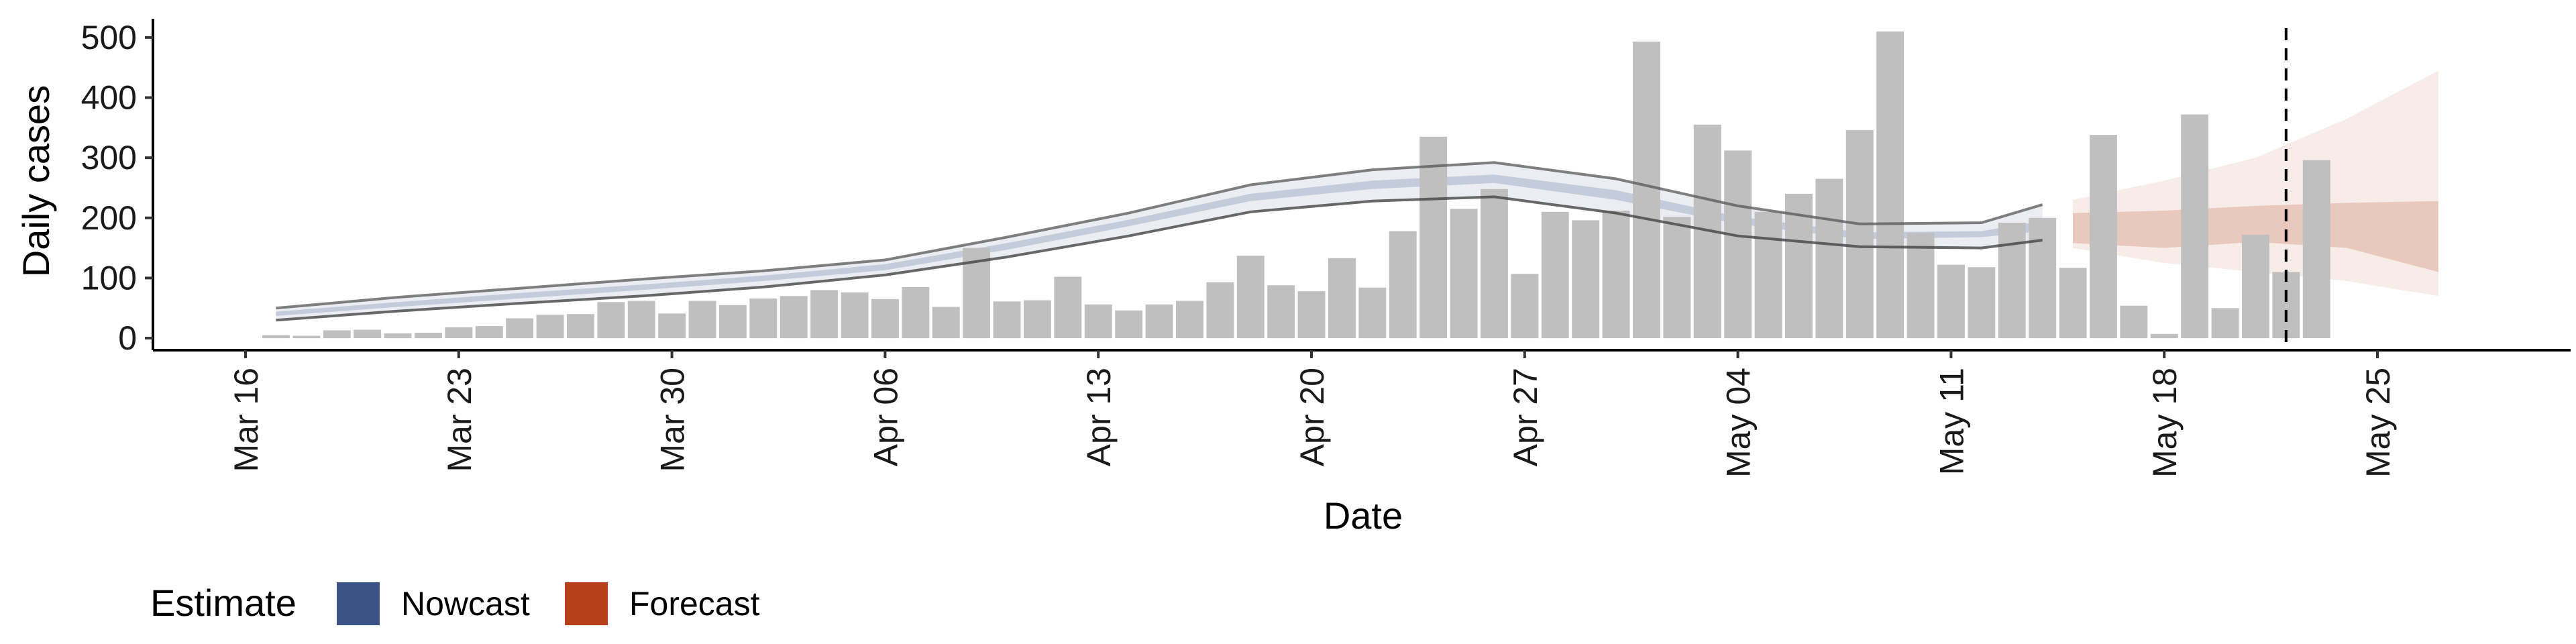  I want to click on x-tick-label: Apr 20, so click(1312, 417).